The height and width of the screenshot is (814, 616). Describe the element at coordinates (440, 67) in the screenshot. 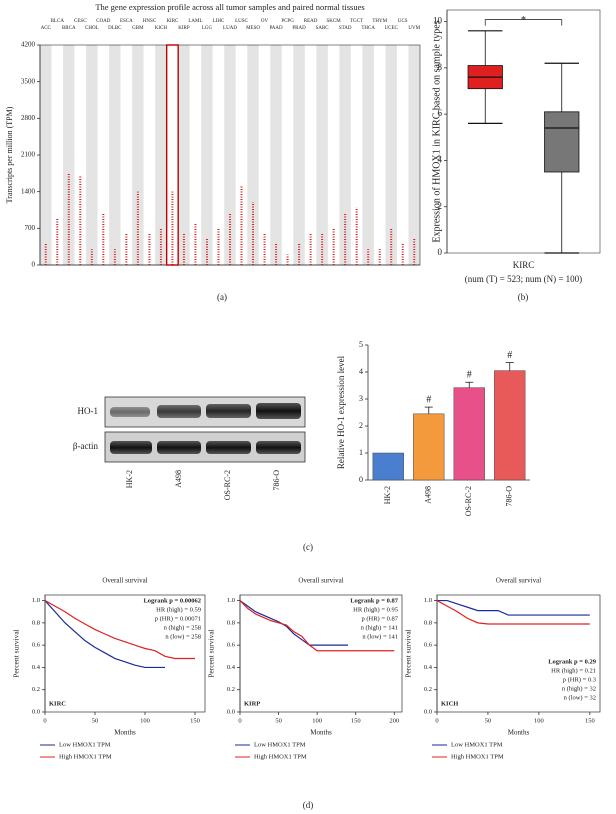

I see `y-tick-label: 8` at that location.